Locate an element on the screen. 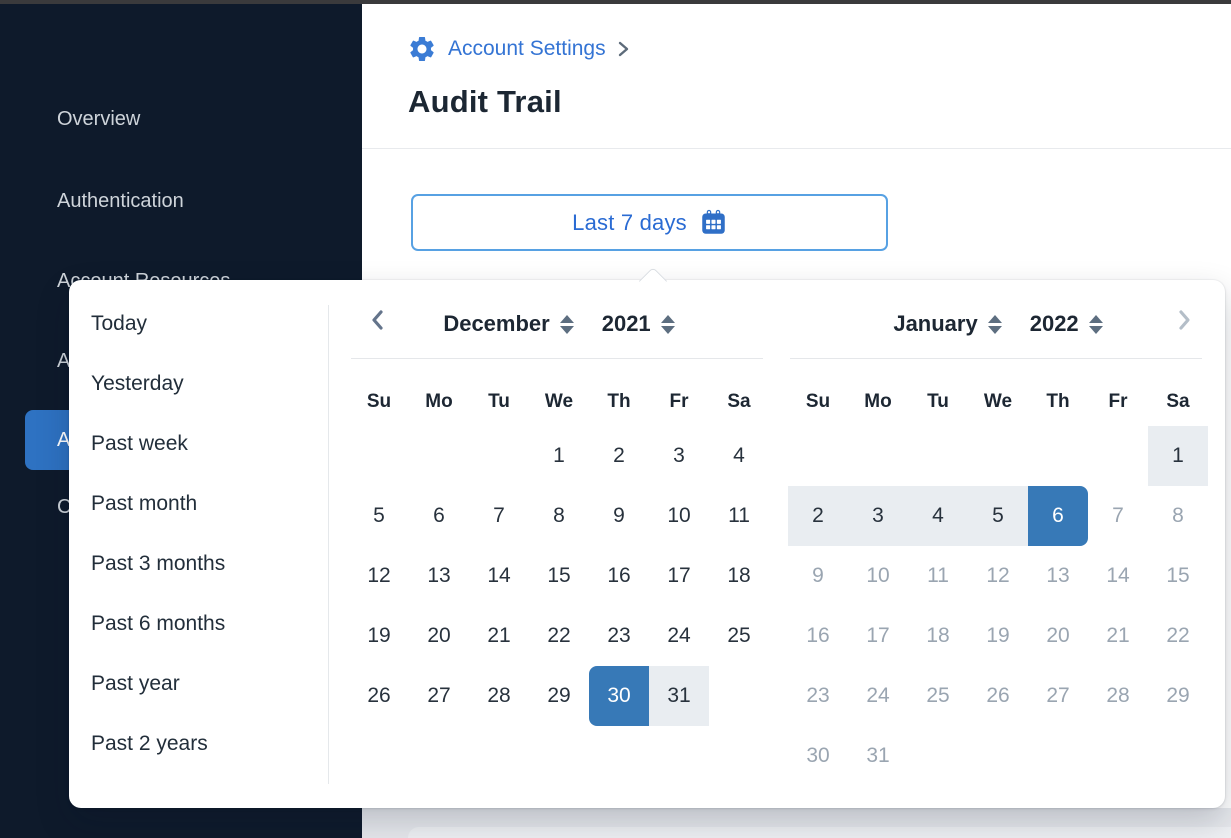 Image resolution: width=1231 pixels, height=838 pixels. day-january-30: 30 is located at coordinates (818, 755).